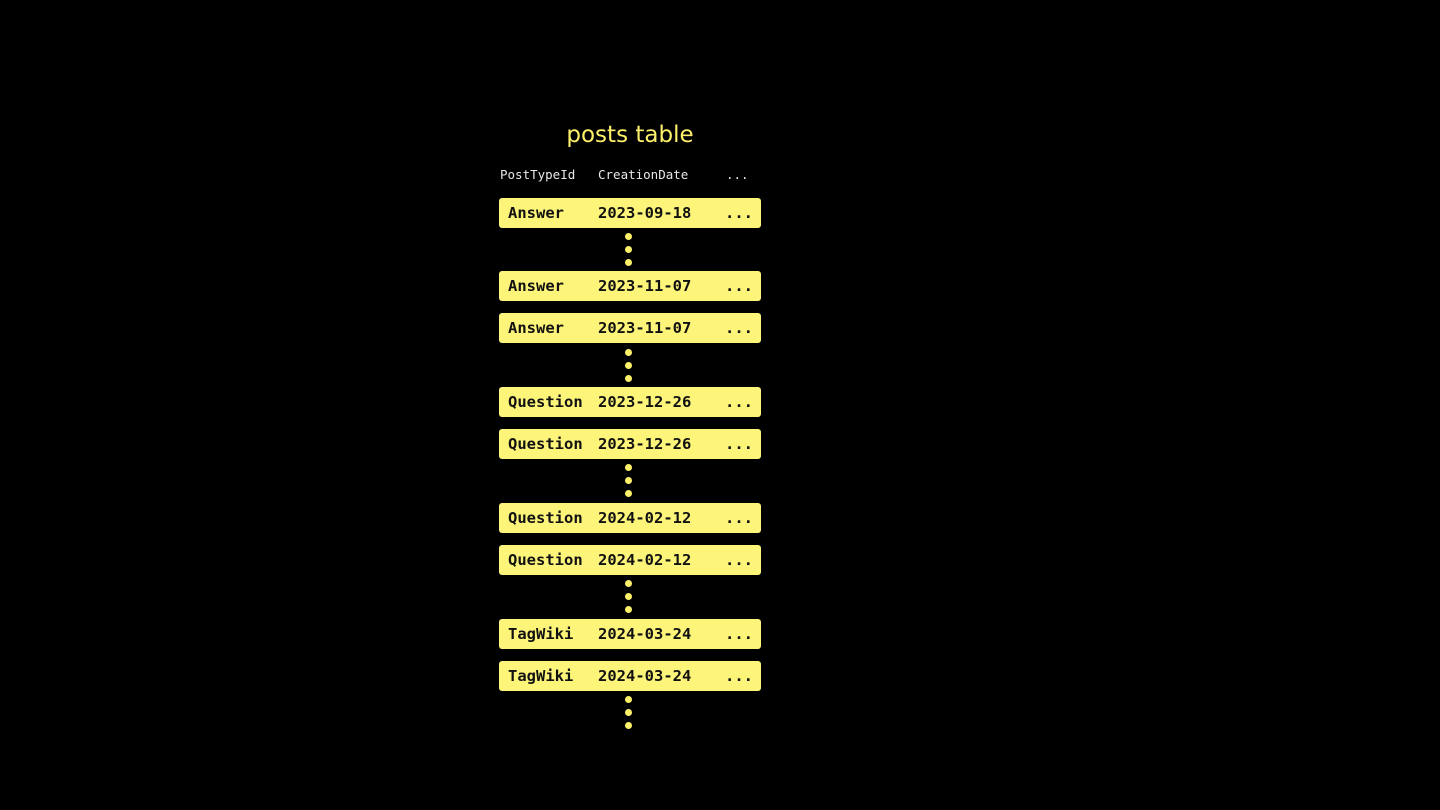 This screenshot has width=1440, height=810. What do you see at coordinates (645, 213) in the screenshot?
I see `creation-date-cell: 2023-09-18` at bounding box center [645, 213].